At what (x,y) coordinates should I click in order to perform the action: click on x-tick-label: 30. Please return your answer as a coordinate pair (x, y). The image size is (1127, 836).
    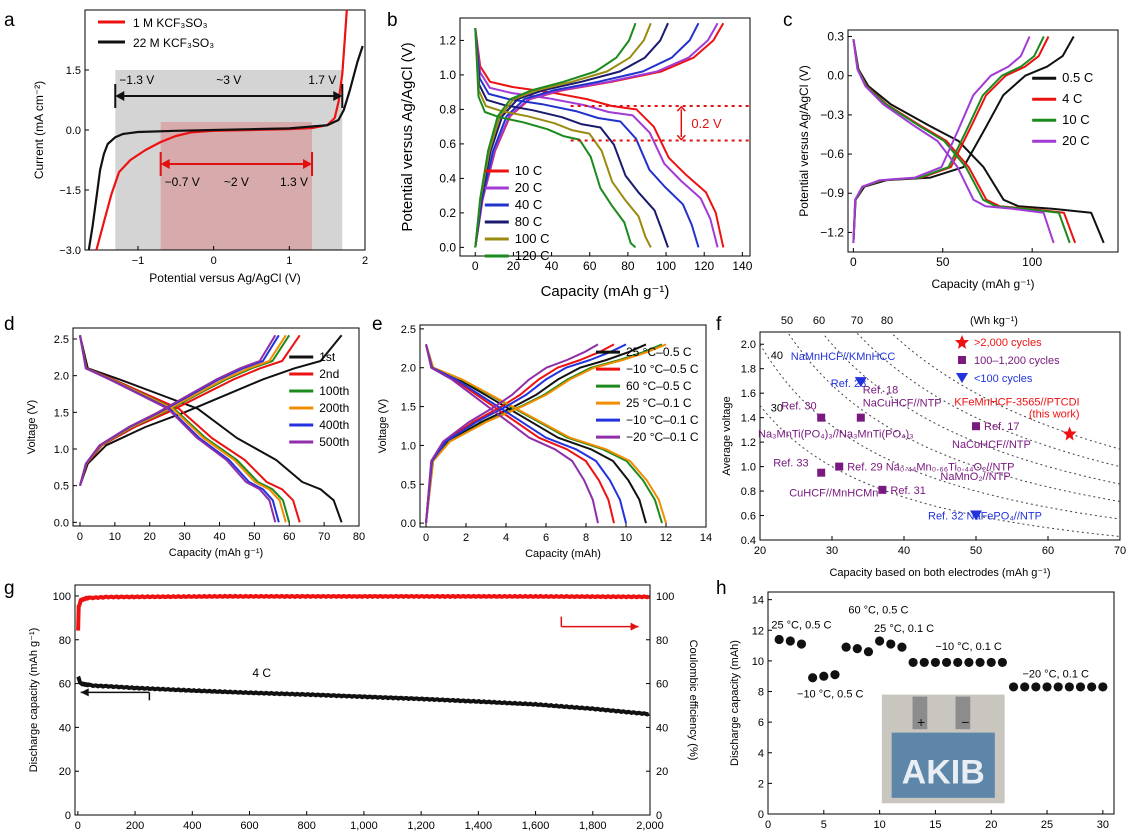
    Looking at the image, I should click on (1103, 825).